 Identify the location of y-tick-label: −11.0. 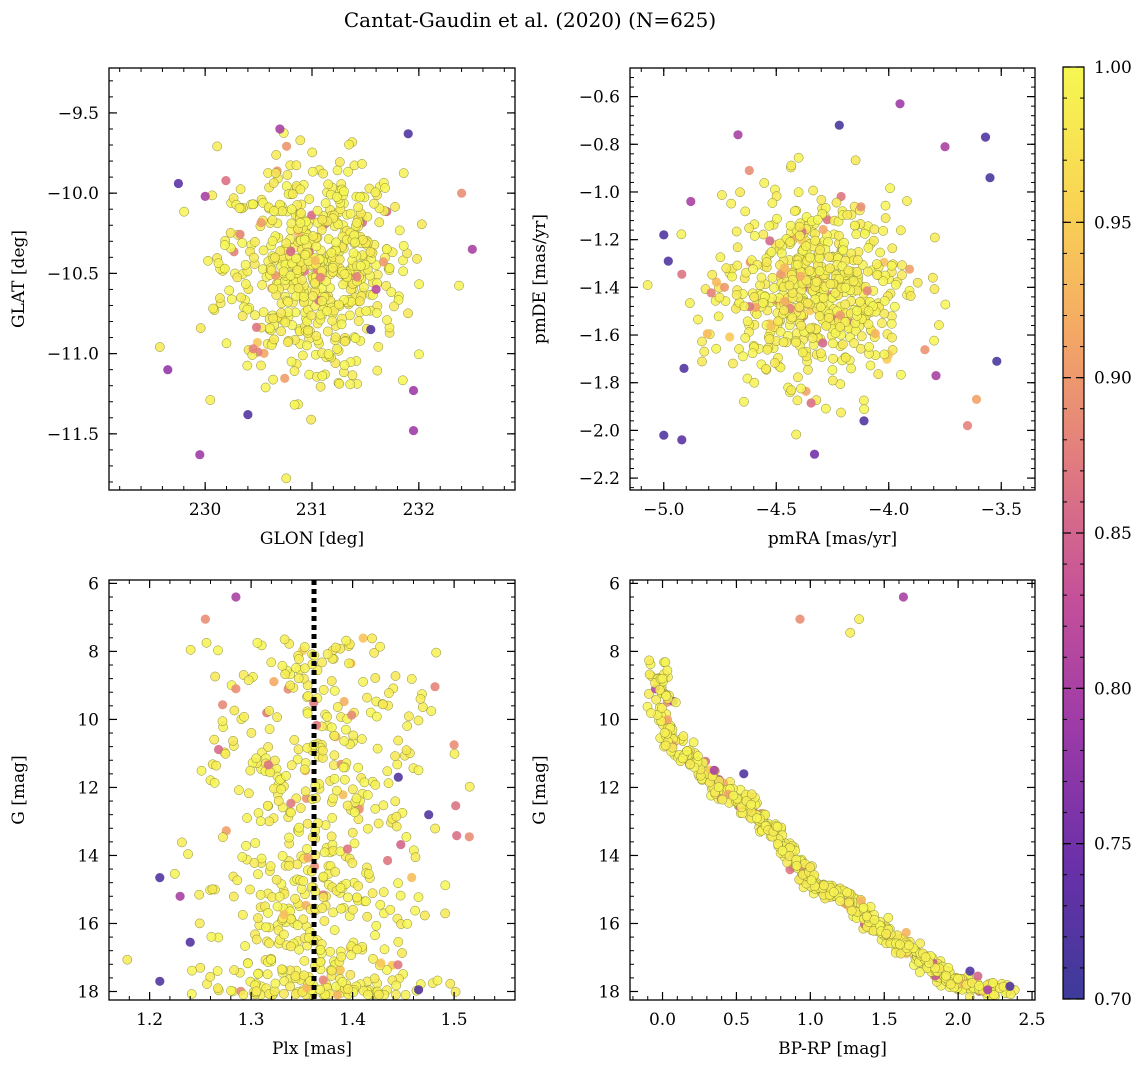
(73, 355).